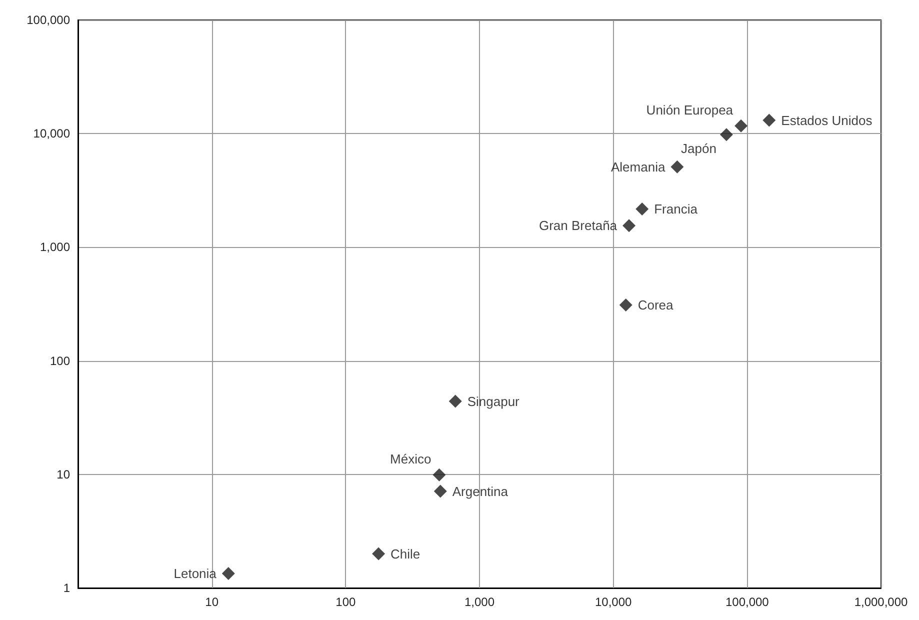 The width and height of the screenshot is (919, 620). Describe the element at coordinates (212, 602) in the screenshot. I see `x-tick-label: 10` at that location.